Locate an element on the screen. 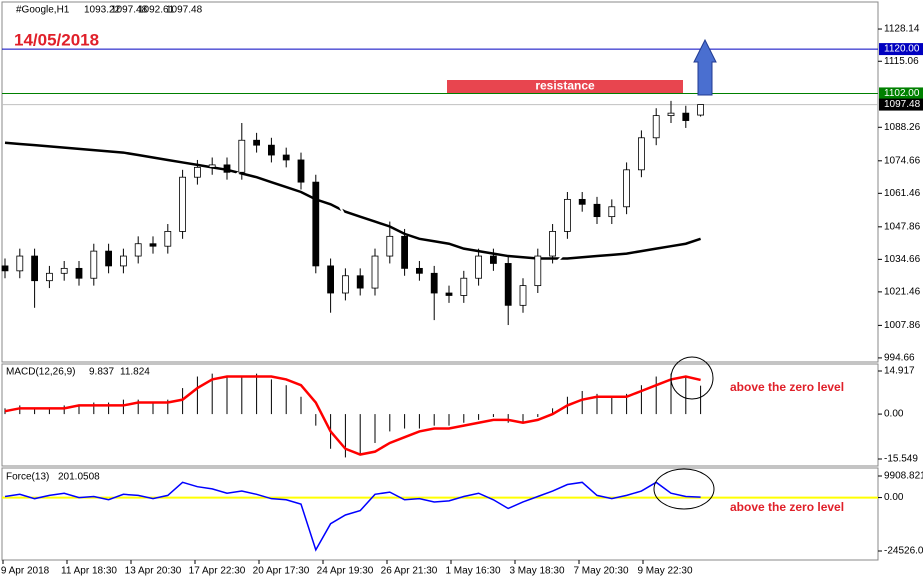 This screenshot has width=923, height=581. date-annotation: 14/05/2018 is located at coordinates (56, 39).